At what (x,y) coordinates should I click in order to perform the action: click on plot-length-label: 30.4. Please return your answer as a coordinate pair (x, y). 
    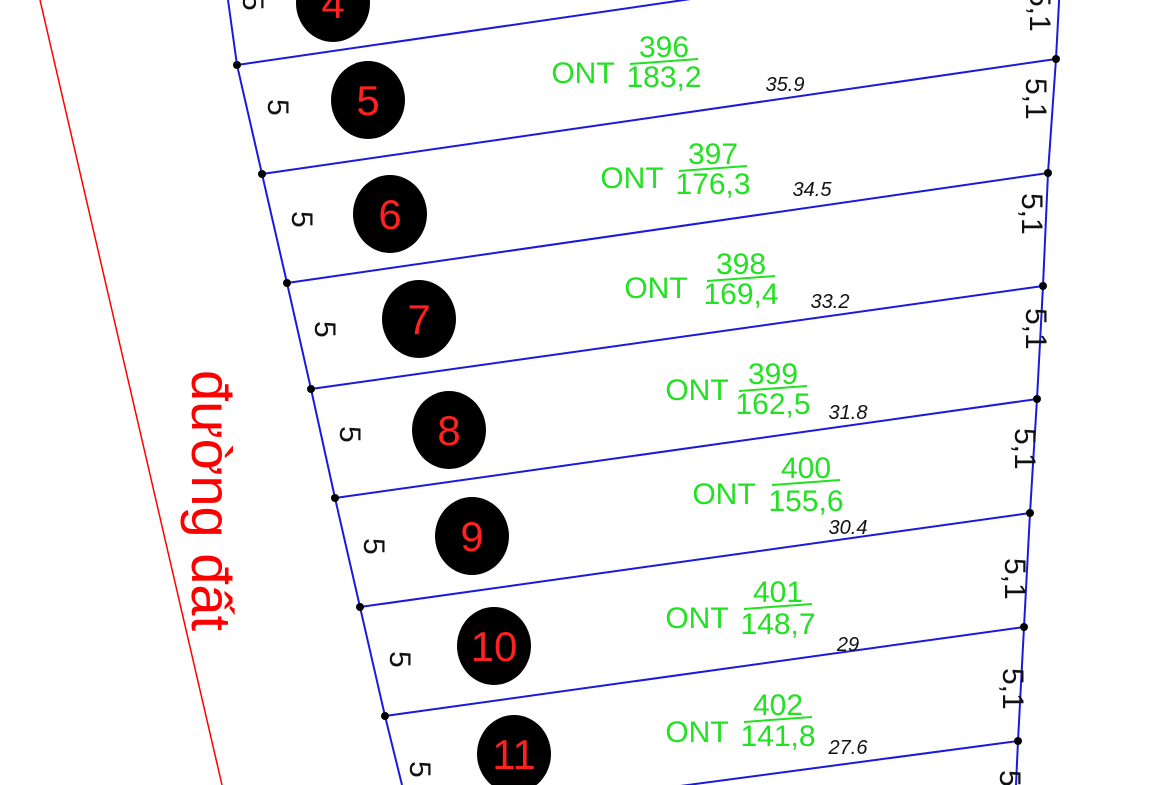
    Looking at the image, I should click on (848, 528).